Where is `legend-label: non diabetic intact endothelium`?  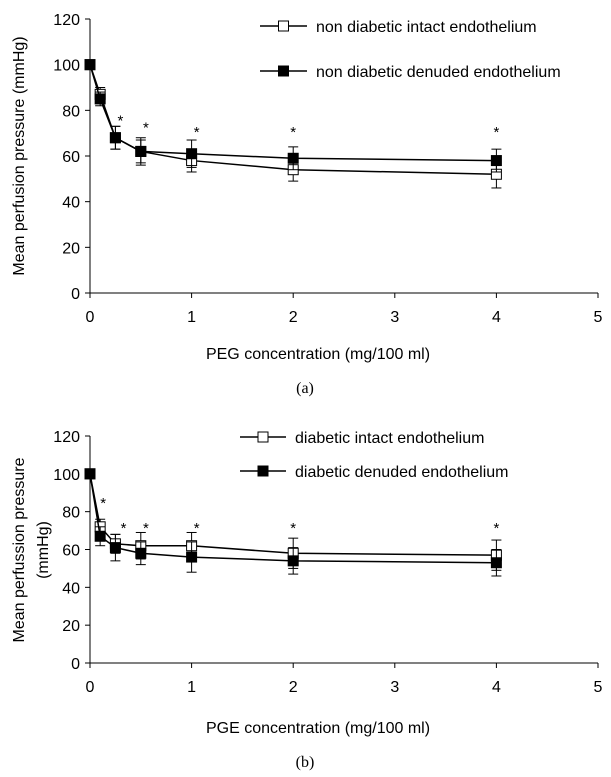 legend-label: non diabetic intact endothelium is located at coordinates (426, 27).